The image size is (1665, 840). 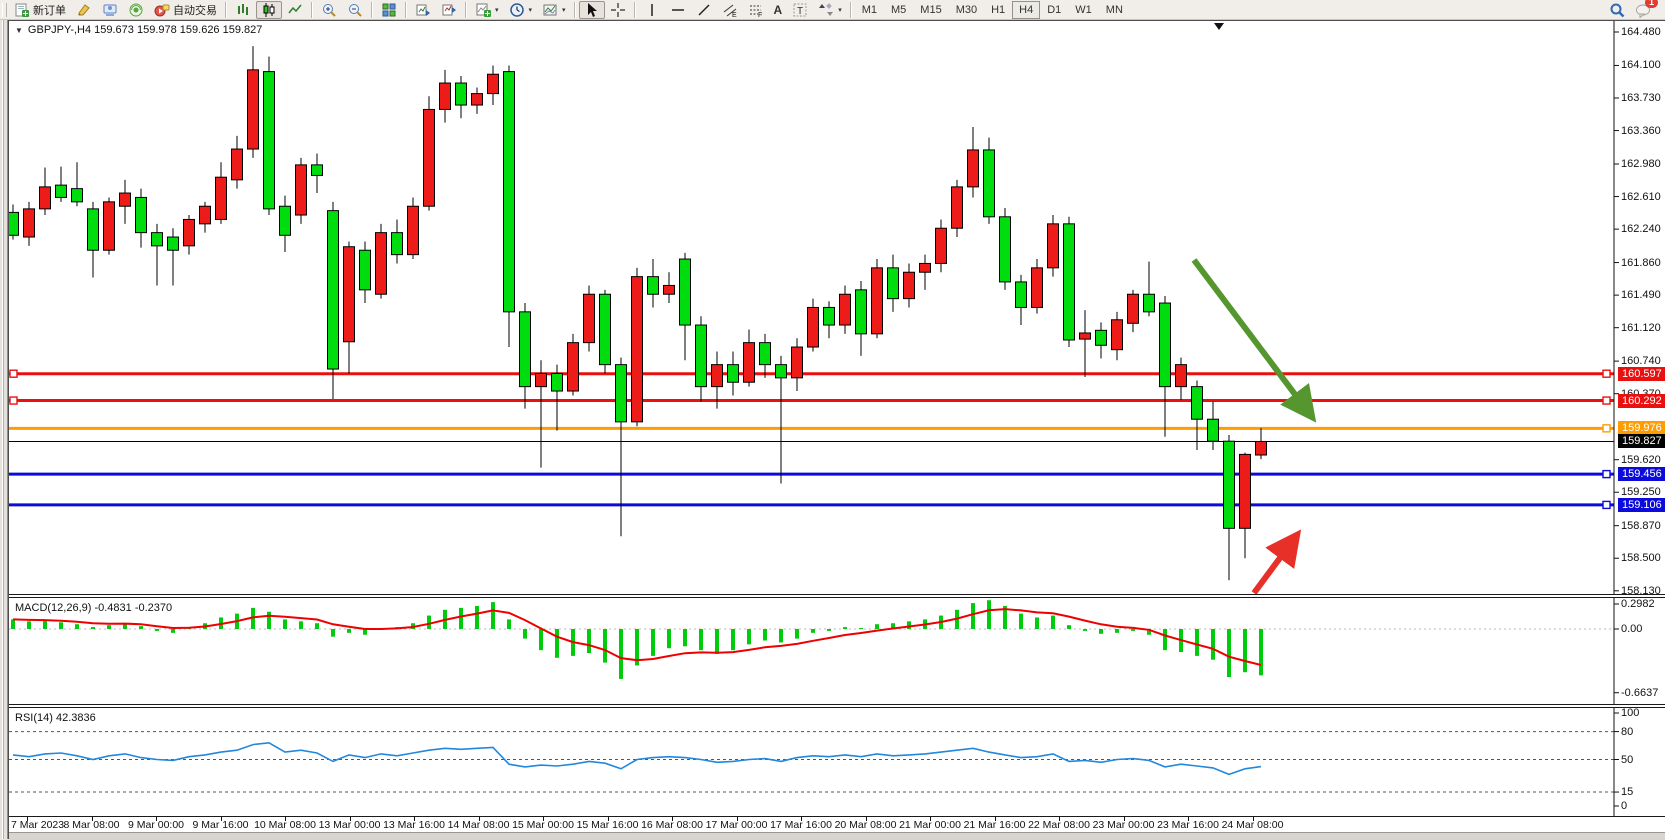 What do you see at coordinates (1641, 590) in the screenshot?
I see `price-axis-label: 158.130` at bounding box center [1641, 590].